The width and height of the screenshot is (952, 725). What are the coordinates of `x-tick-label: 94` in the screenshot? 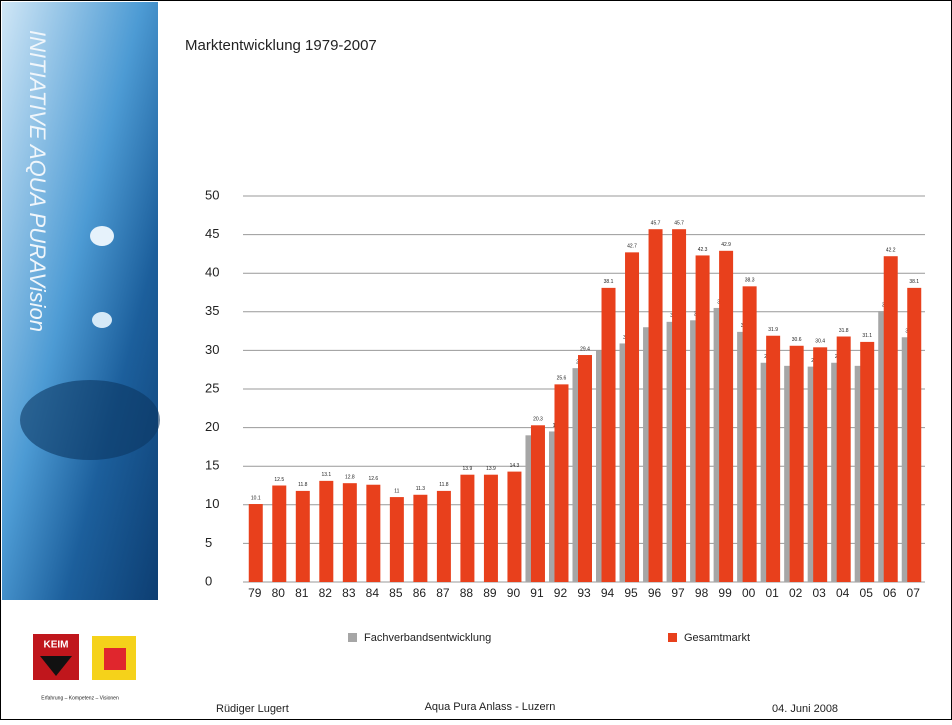 It's located at (608, 593).